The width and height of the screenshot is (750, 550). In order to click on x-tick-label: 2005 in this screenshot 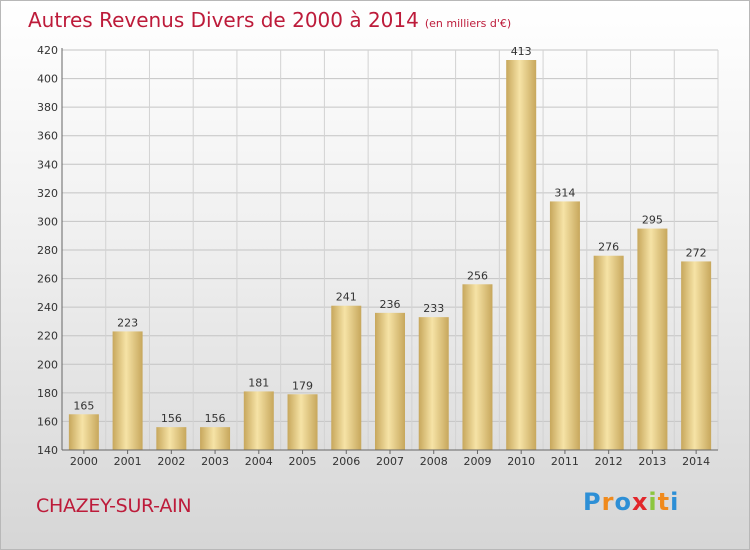, I will do `click(303, 461)`.